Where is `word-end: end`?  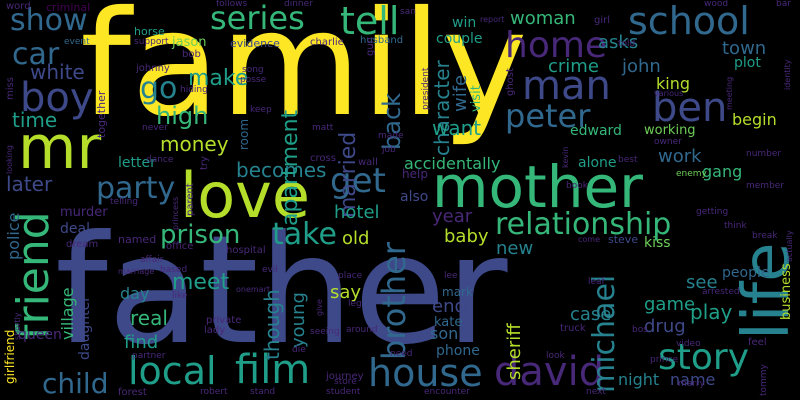
word-end: end is located at coordinates (449, 306).